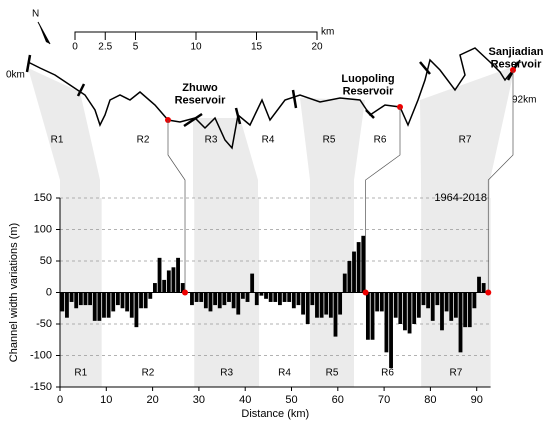 The image size is (550, 431). What do you see at coordinates (199, 400) in the screenshot?
I see `x-tick-label: 30` at bounding box center [199, 400].